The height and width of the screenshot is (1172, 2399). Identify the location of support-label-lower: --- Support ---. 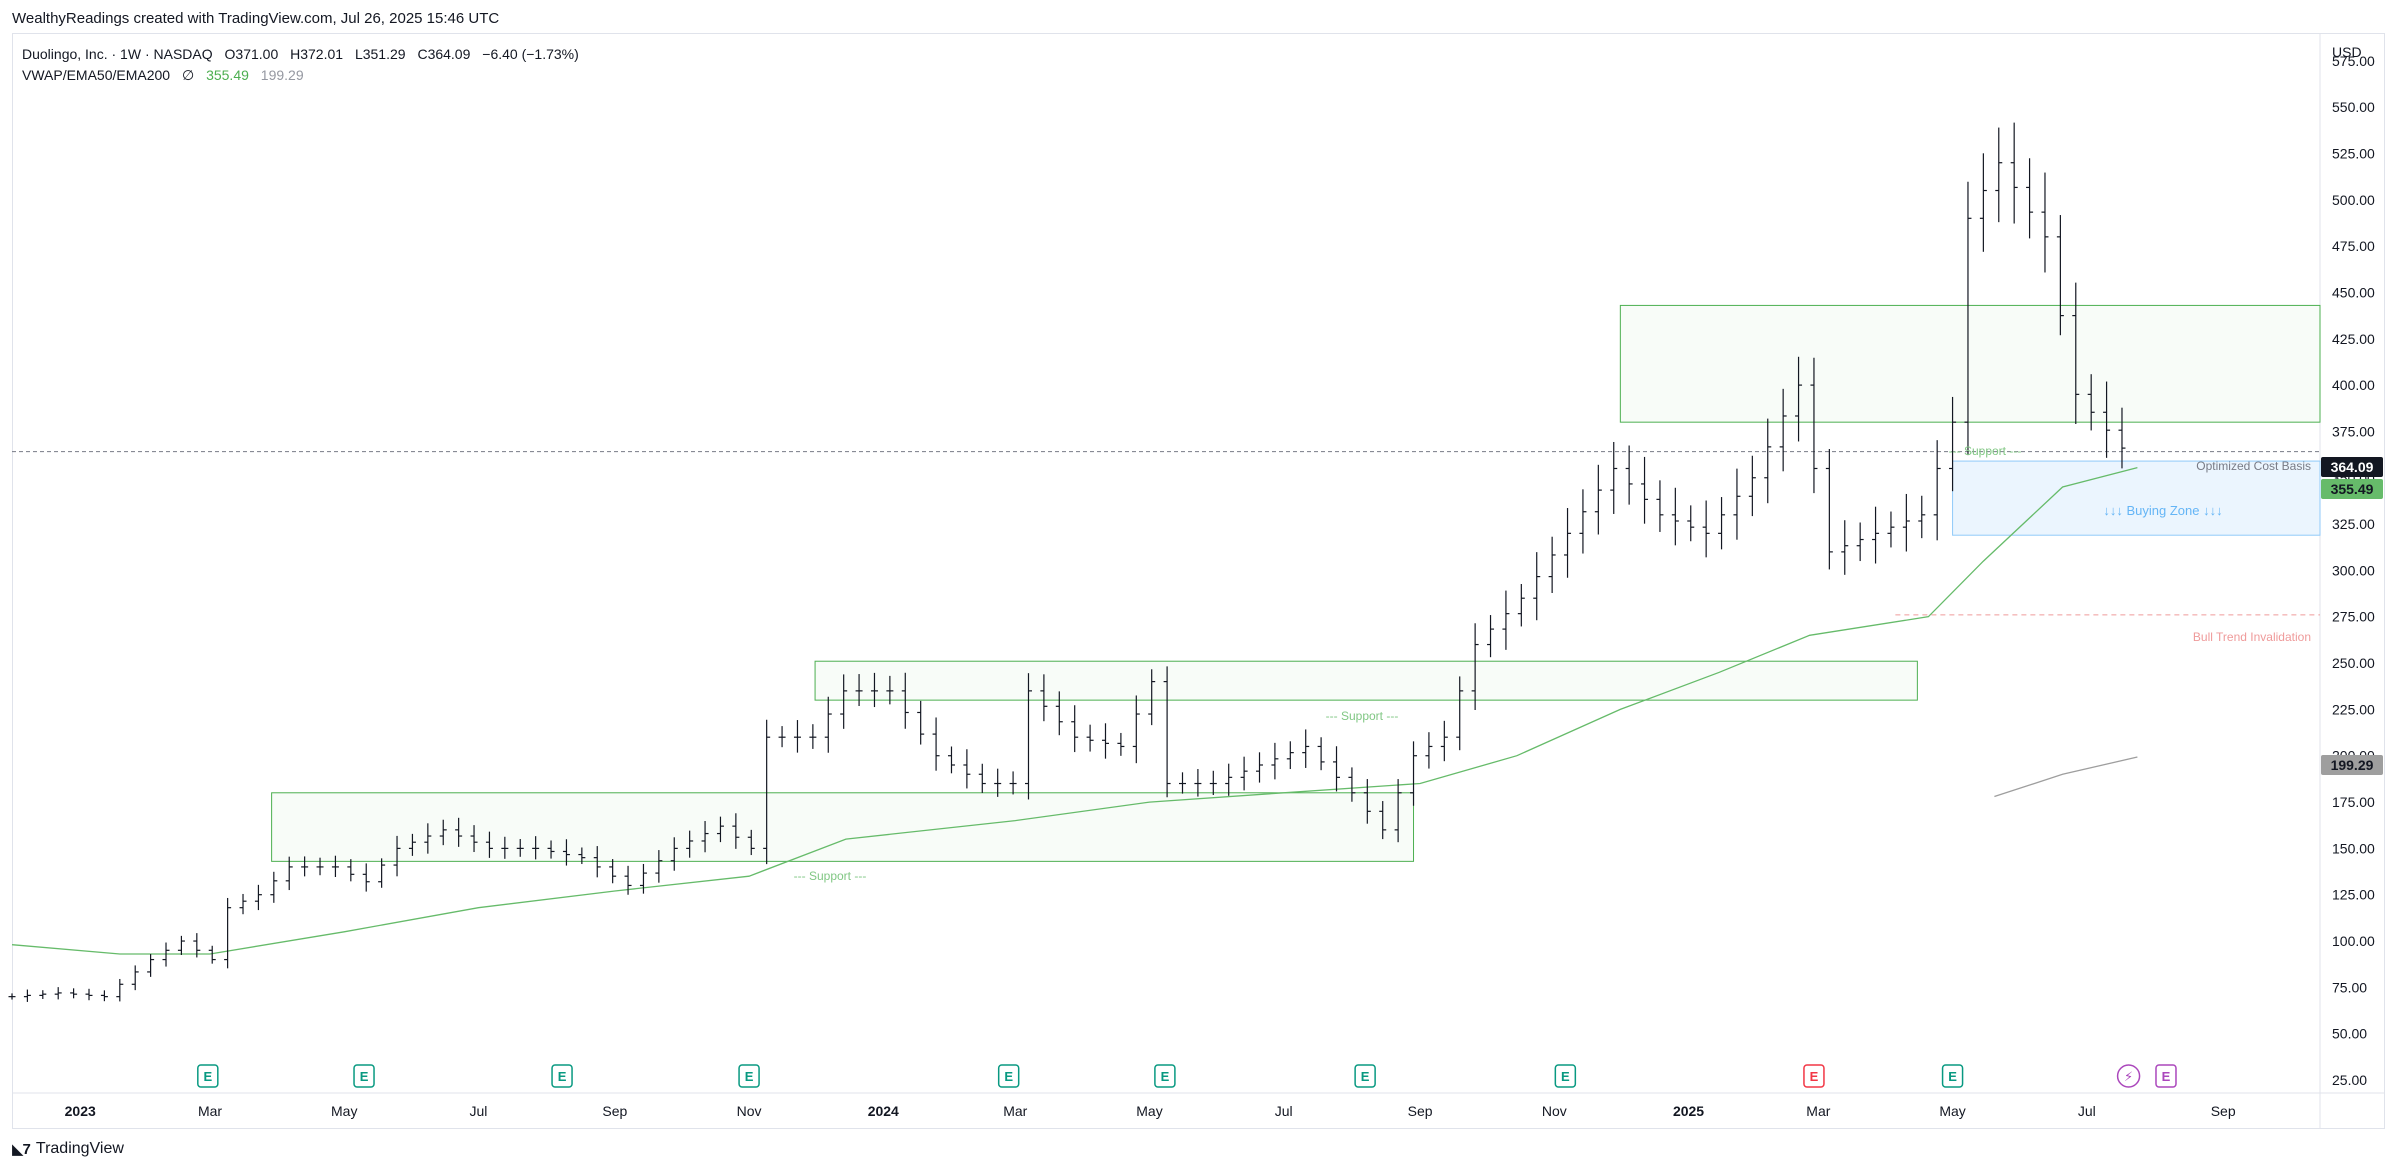
(830, 876).